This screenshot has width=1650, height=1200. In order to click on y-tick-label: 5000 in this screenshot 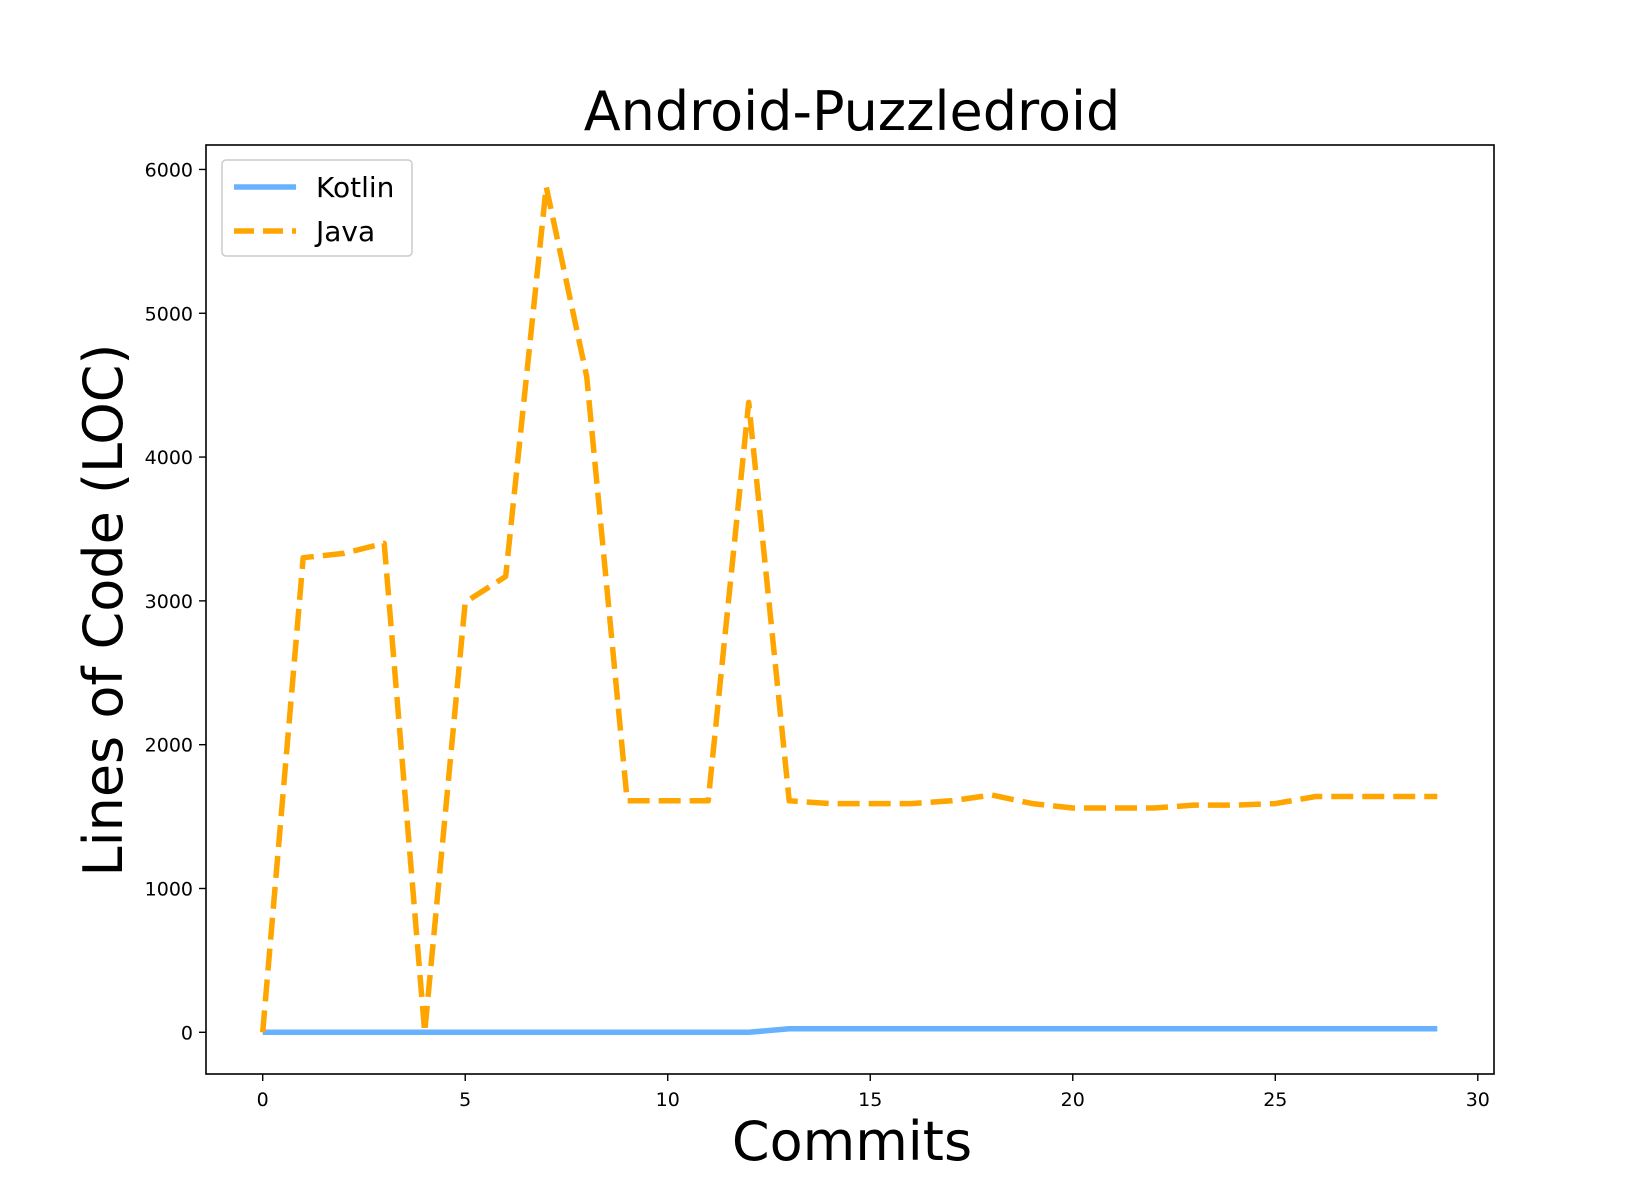, I will do `click(169, 314)`.